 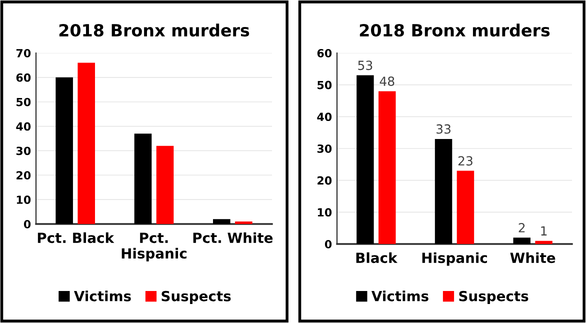 What do you see at coordinates (377, 258) in the screenshot?
I see `x-tick-label: Black` at bounding box center [377, 258].